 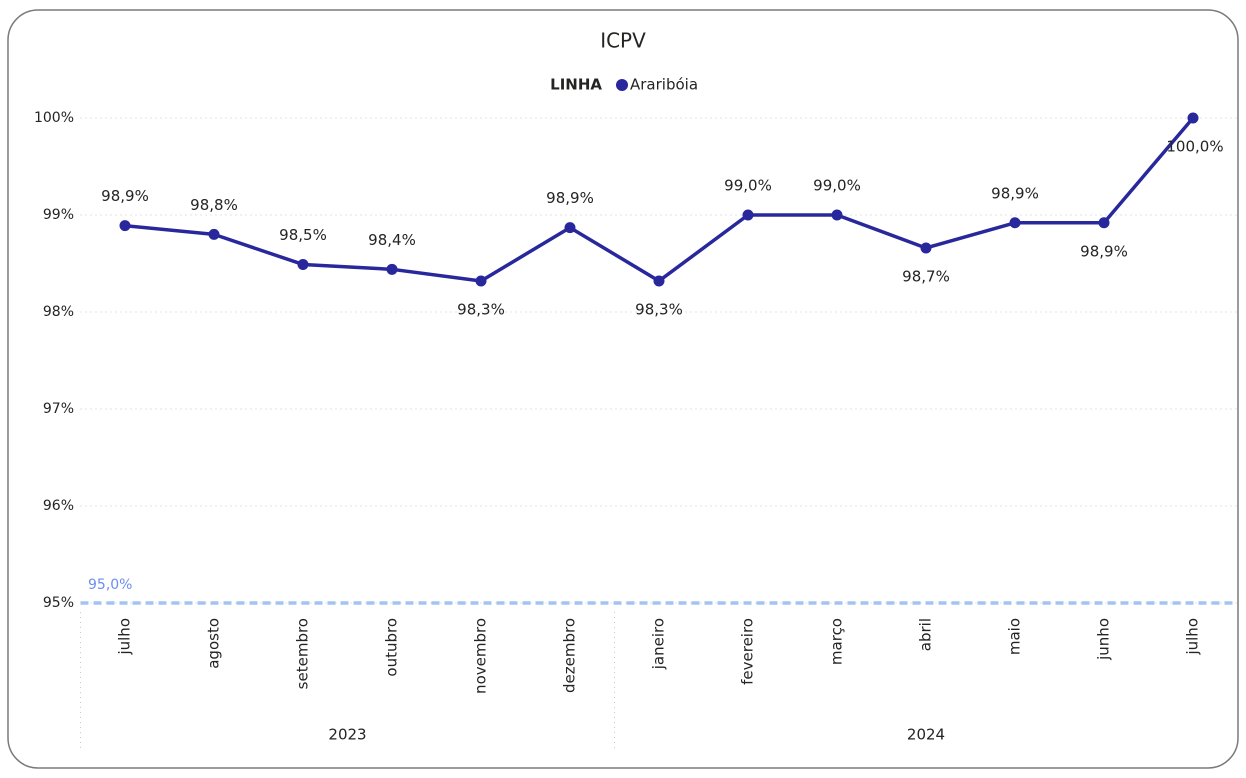 What do you see at coordinates (214, 205) in the screenshot?
I see `data-label: 98,8%` at bounding box center [214, 205].